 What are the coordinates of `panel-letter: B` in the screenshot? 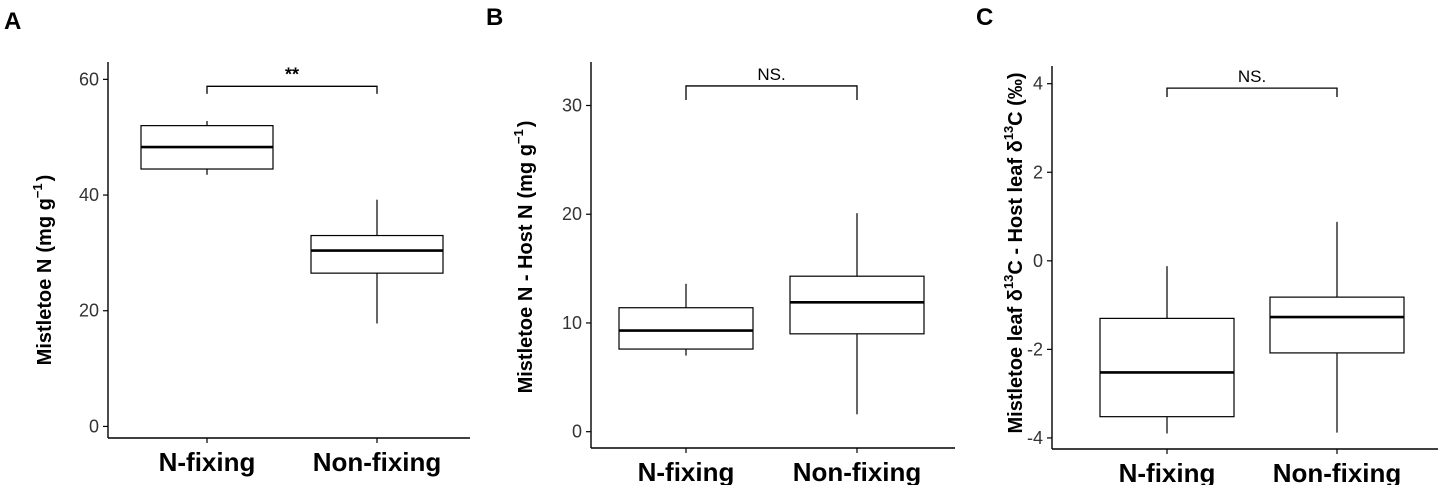 It's located at (494, 17).